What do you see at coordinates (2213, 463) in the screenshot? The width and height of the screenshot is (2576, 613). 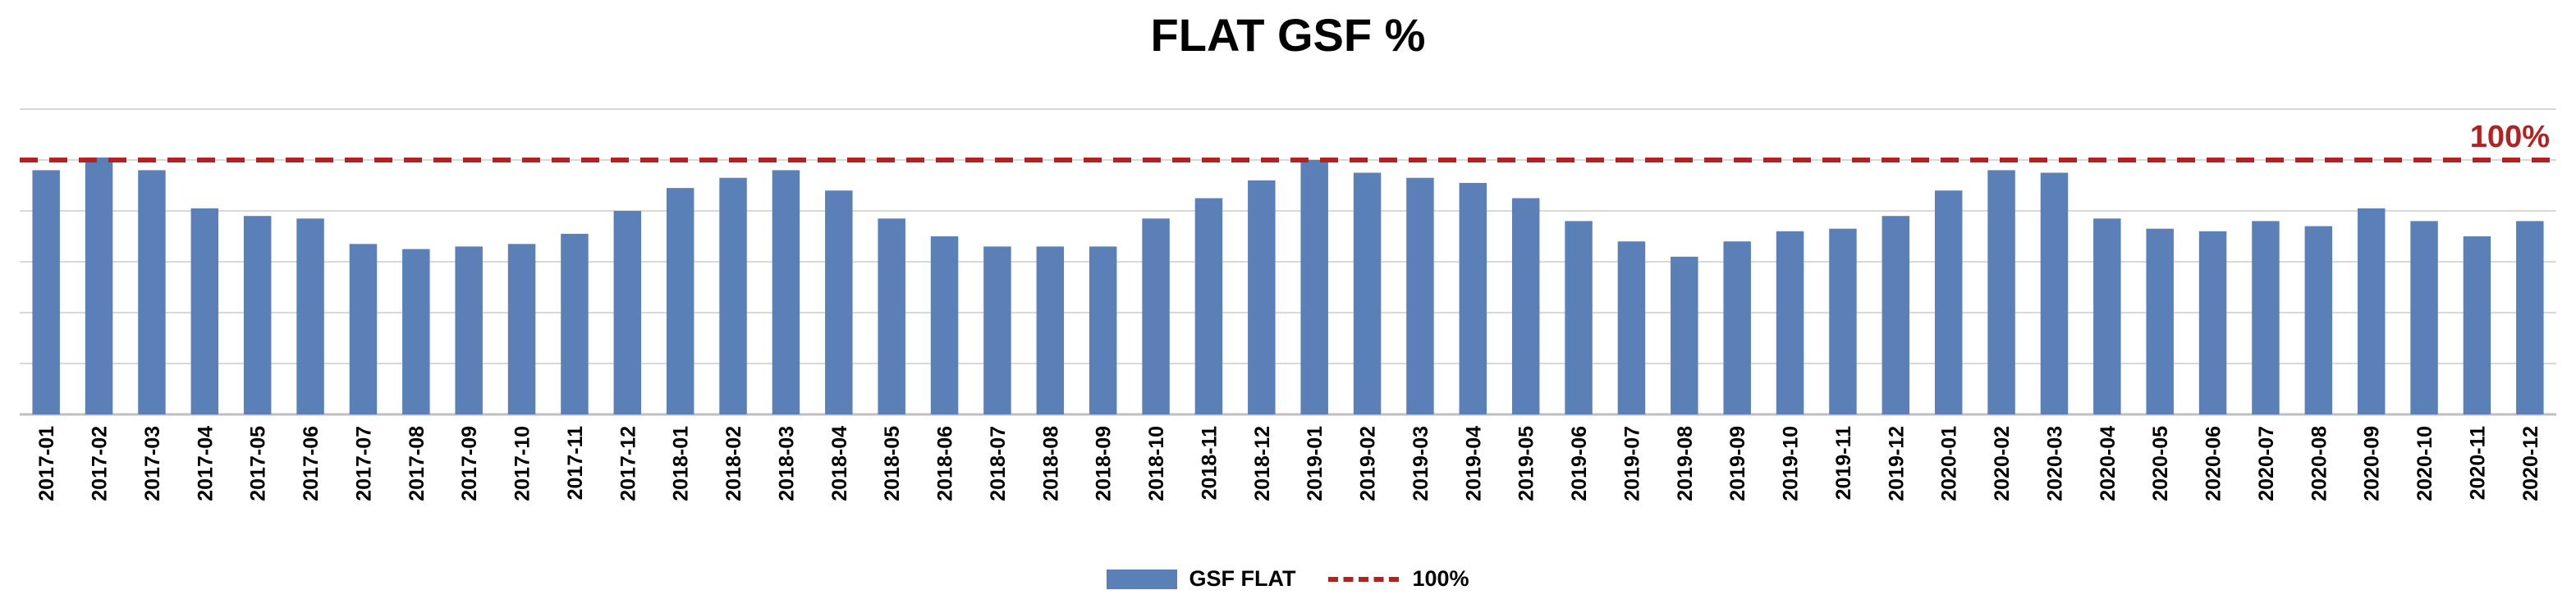 I see `x-tick-label: 2020-06` at bounding box center [2213, 463].